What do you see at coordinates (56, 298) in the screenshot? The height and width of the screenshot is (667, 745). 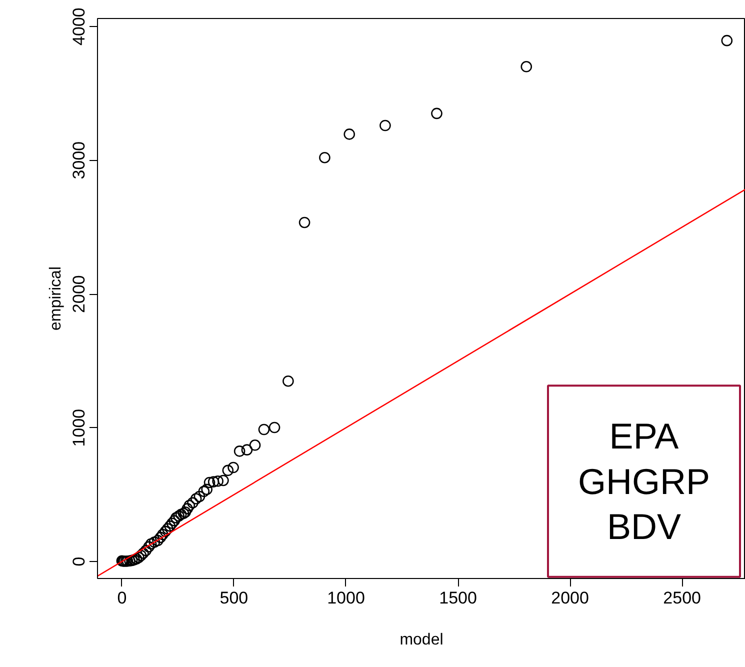 I see `y-axis-title: empirical` at bounding box center [56, 298].